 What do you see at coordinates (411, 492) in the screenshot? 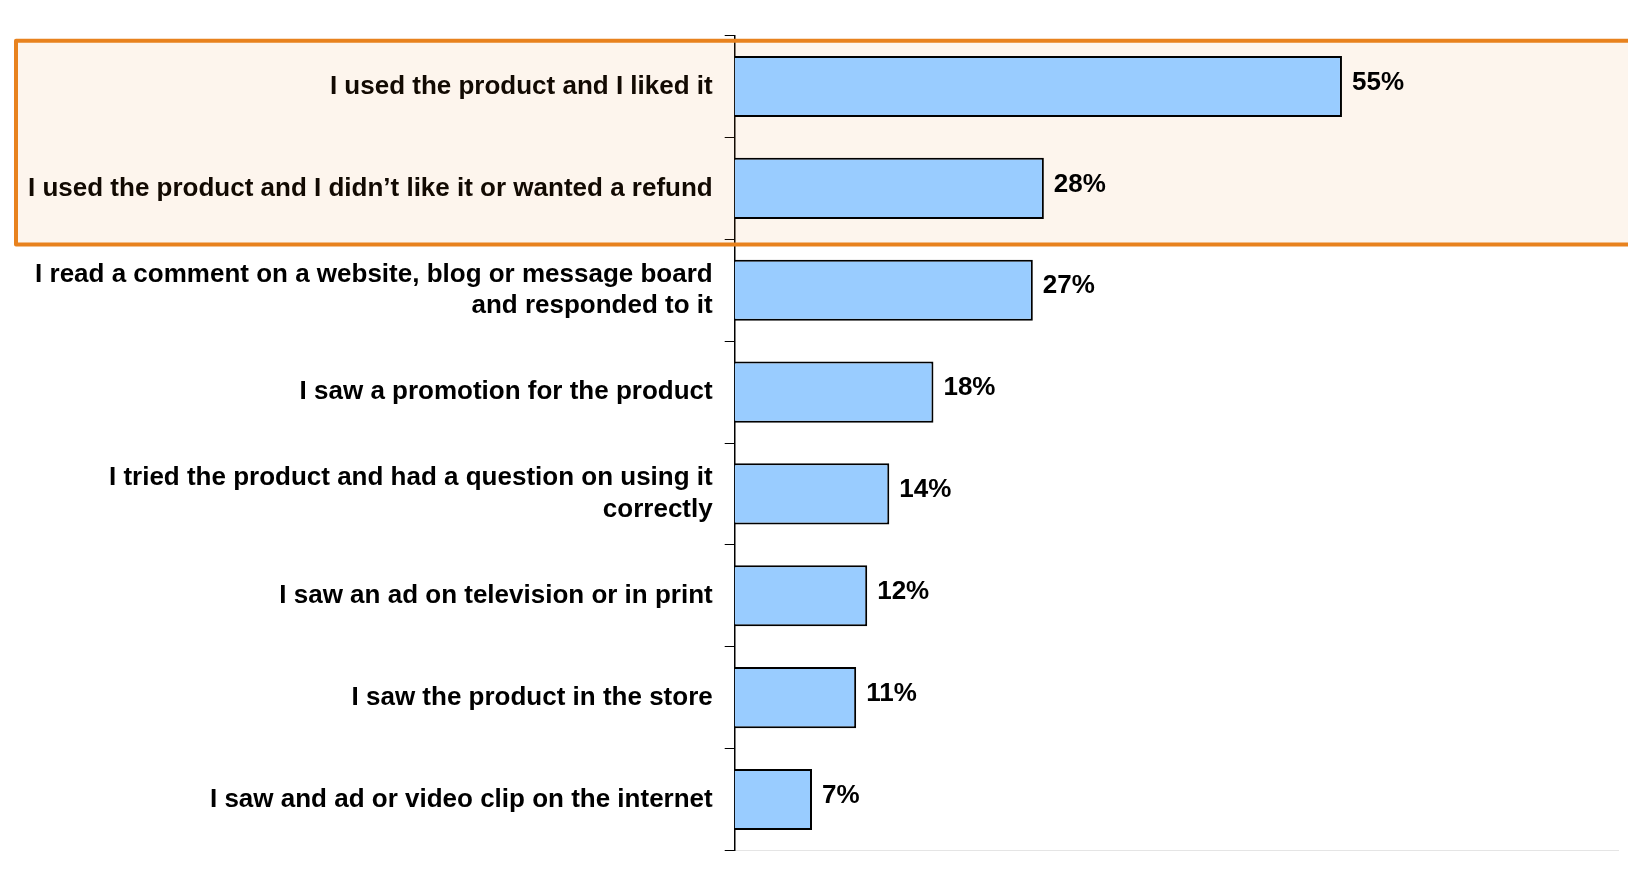
I see `y-tick-label: I tried the product and had a question on using it correctly` at bounding box center [411, 492].